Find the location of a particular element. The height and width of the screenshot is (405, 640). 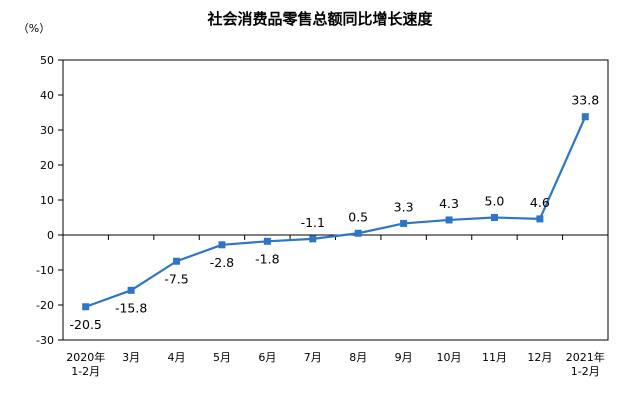

y-tick-label: -10 is located at coordinates (45, 270).